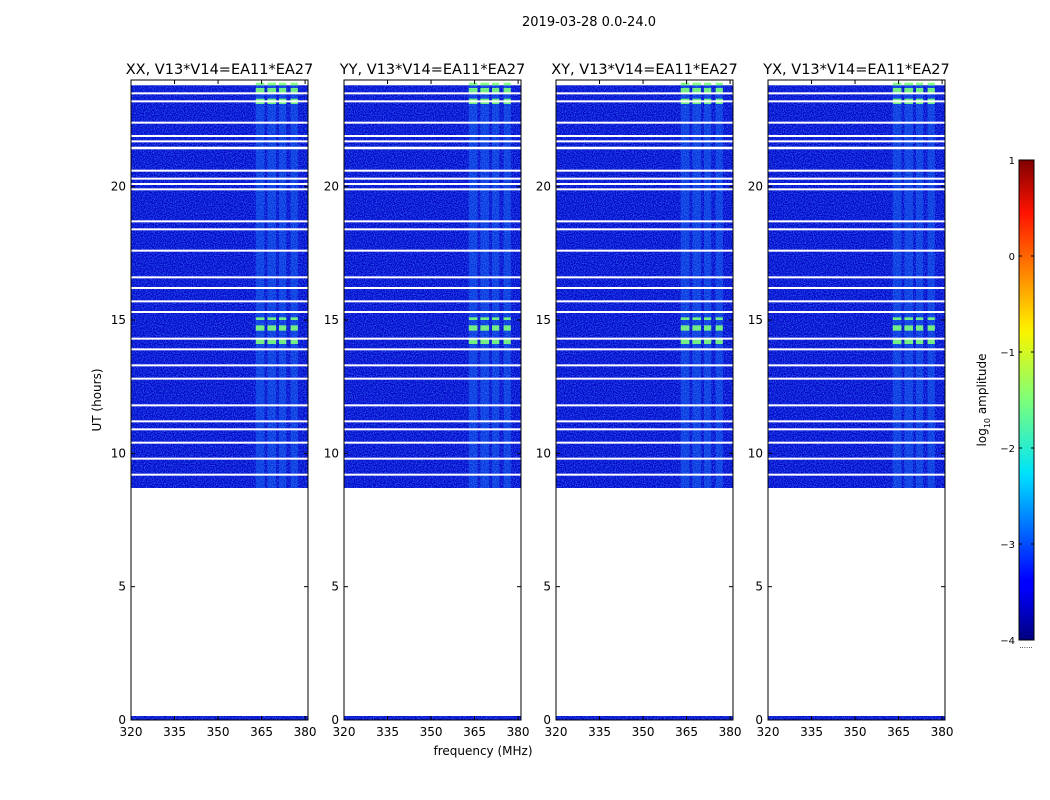 This screenshot has height=800, width=1050. I want to click on axes-frame, so click(644, 400).